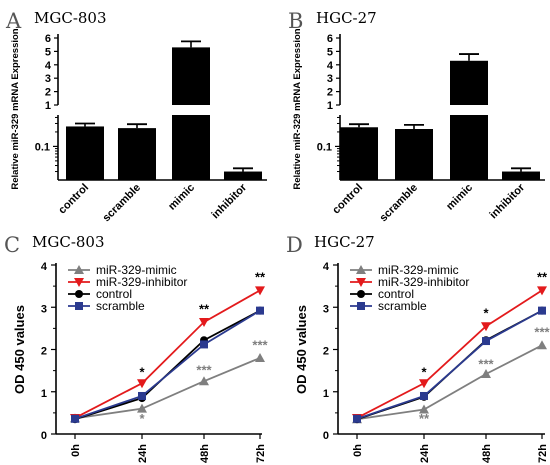 The width and height of the screenshot is (550, 465). What do you see at coordinates (294, 245) in the screenshot?
I see `panel-letter: D` at bounding box center [294, 245].